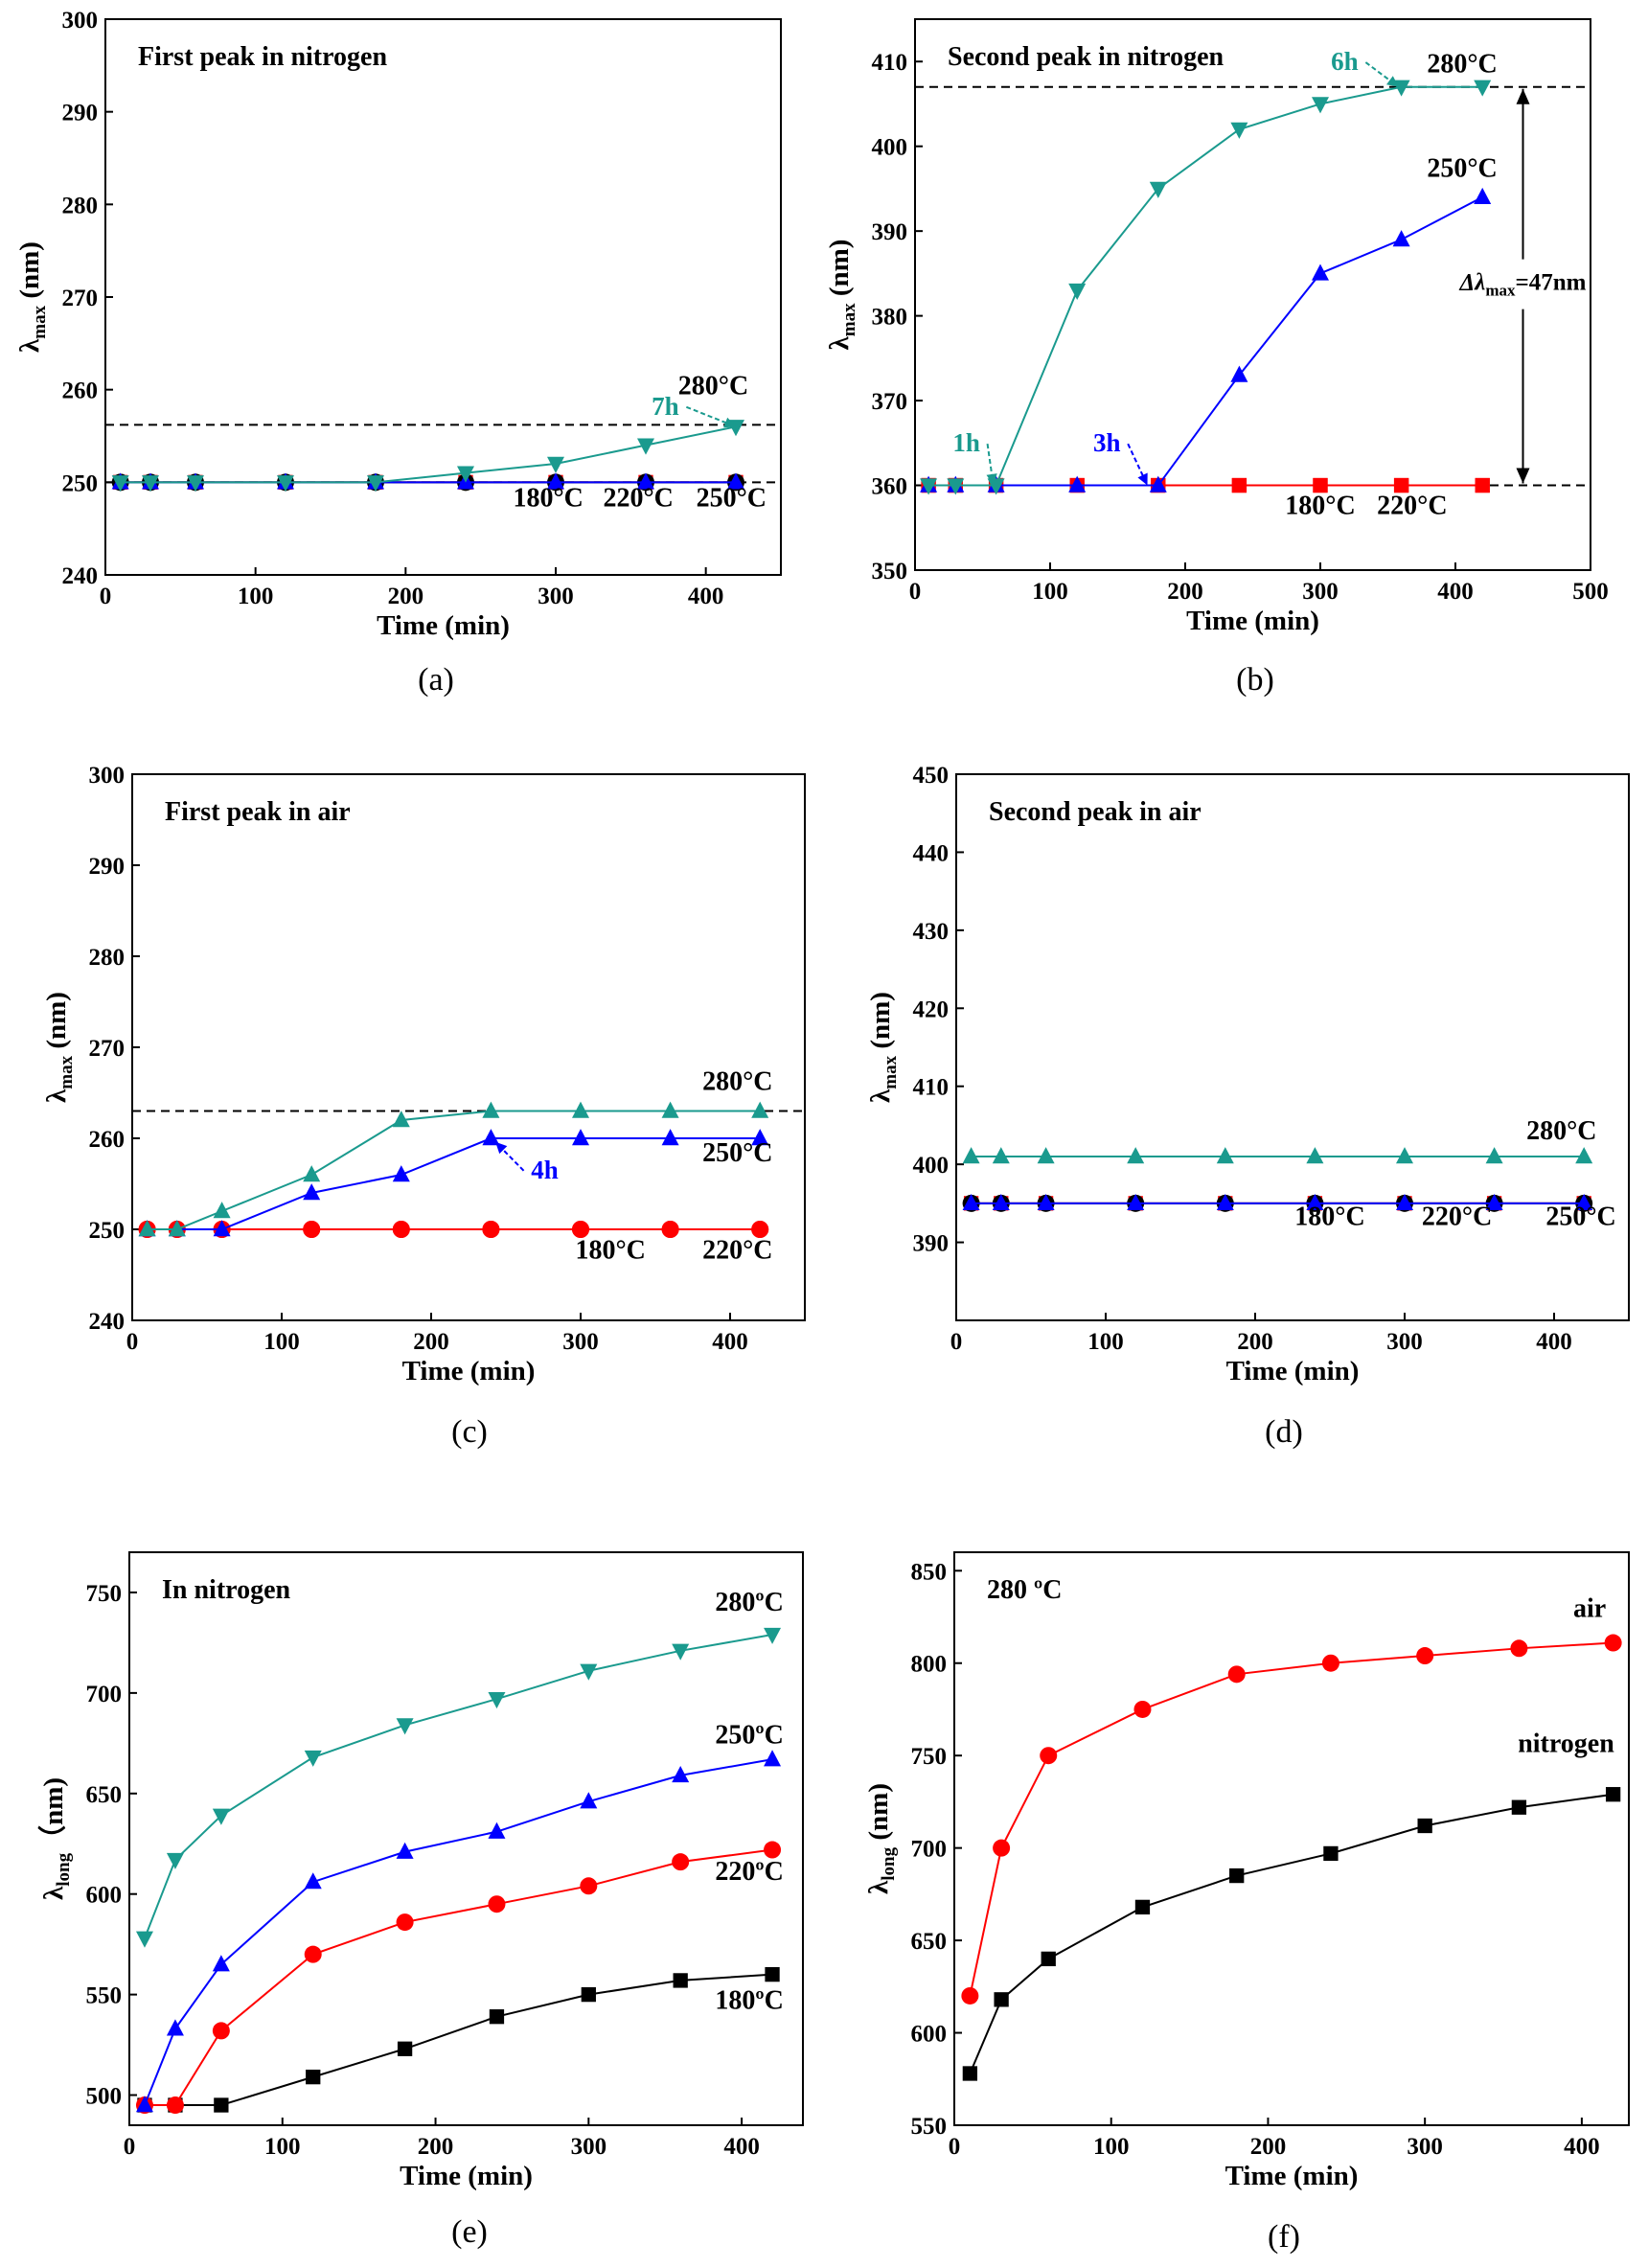 The image size is (1648, 2268). What do you see at coordinates (929, 1665) in the screenshot?
I see `y-tick-label: 800` at bounding box center [929, 1665].